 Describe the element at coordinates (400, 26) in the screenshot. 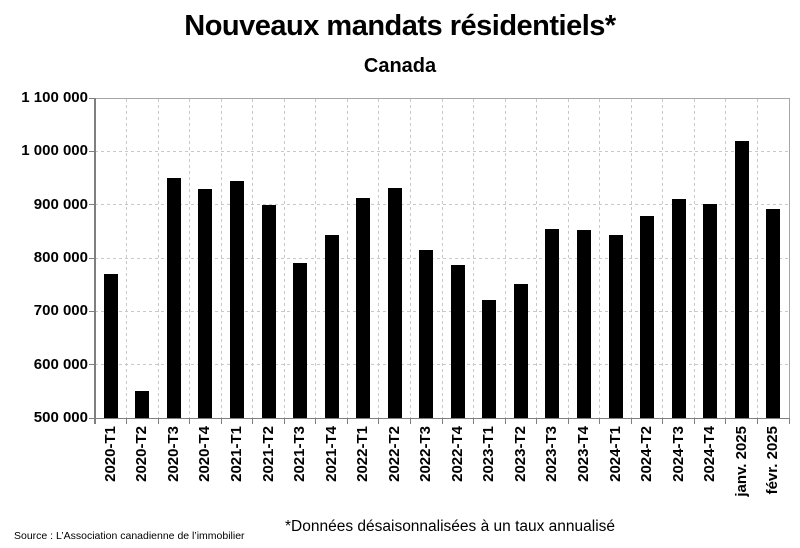

I see `chart-title: Nouveaux mandats résidentiels*` at that location.